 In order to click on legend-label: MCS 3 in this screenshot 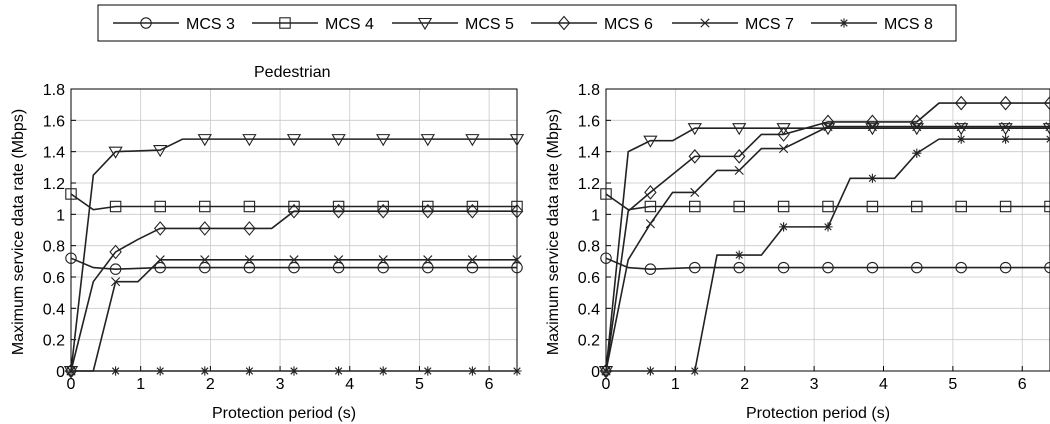, I will do `click(210, 24)`.